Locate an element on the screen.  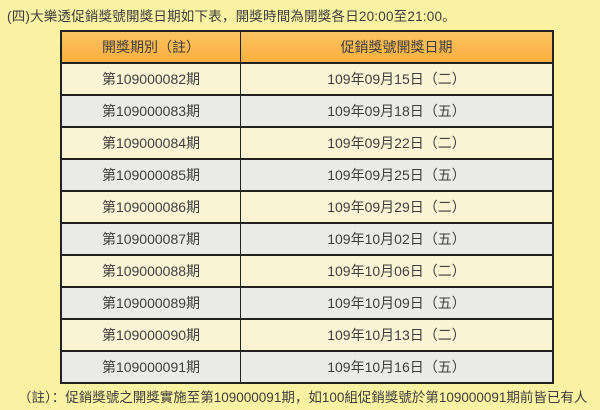
table-row: 第109000086期 109年09月29日（二） is located at coordinates (307, 207).